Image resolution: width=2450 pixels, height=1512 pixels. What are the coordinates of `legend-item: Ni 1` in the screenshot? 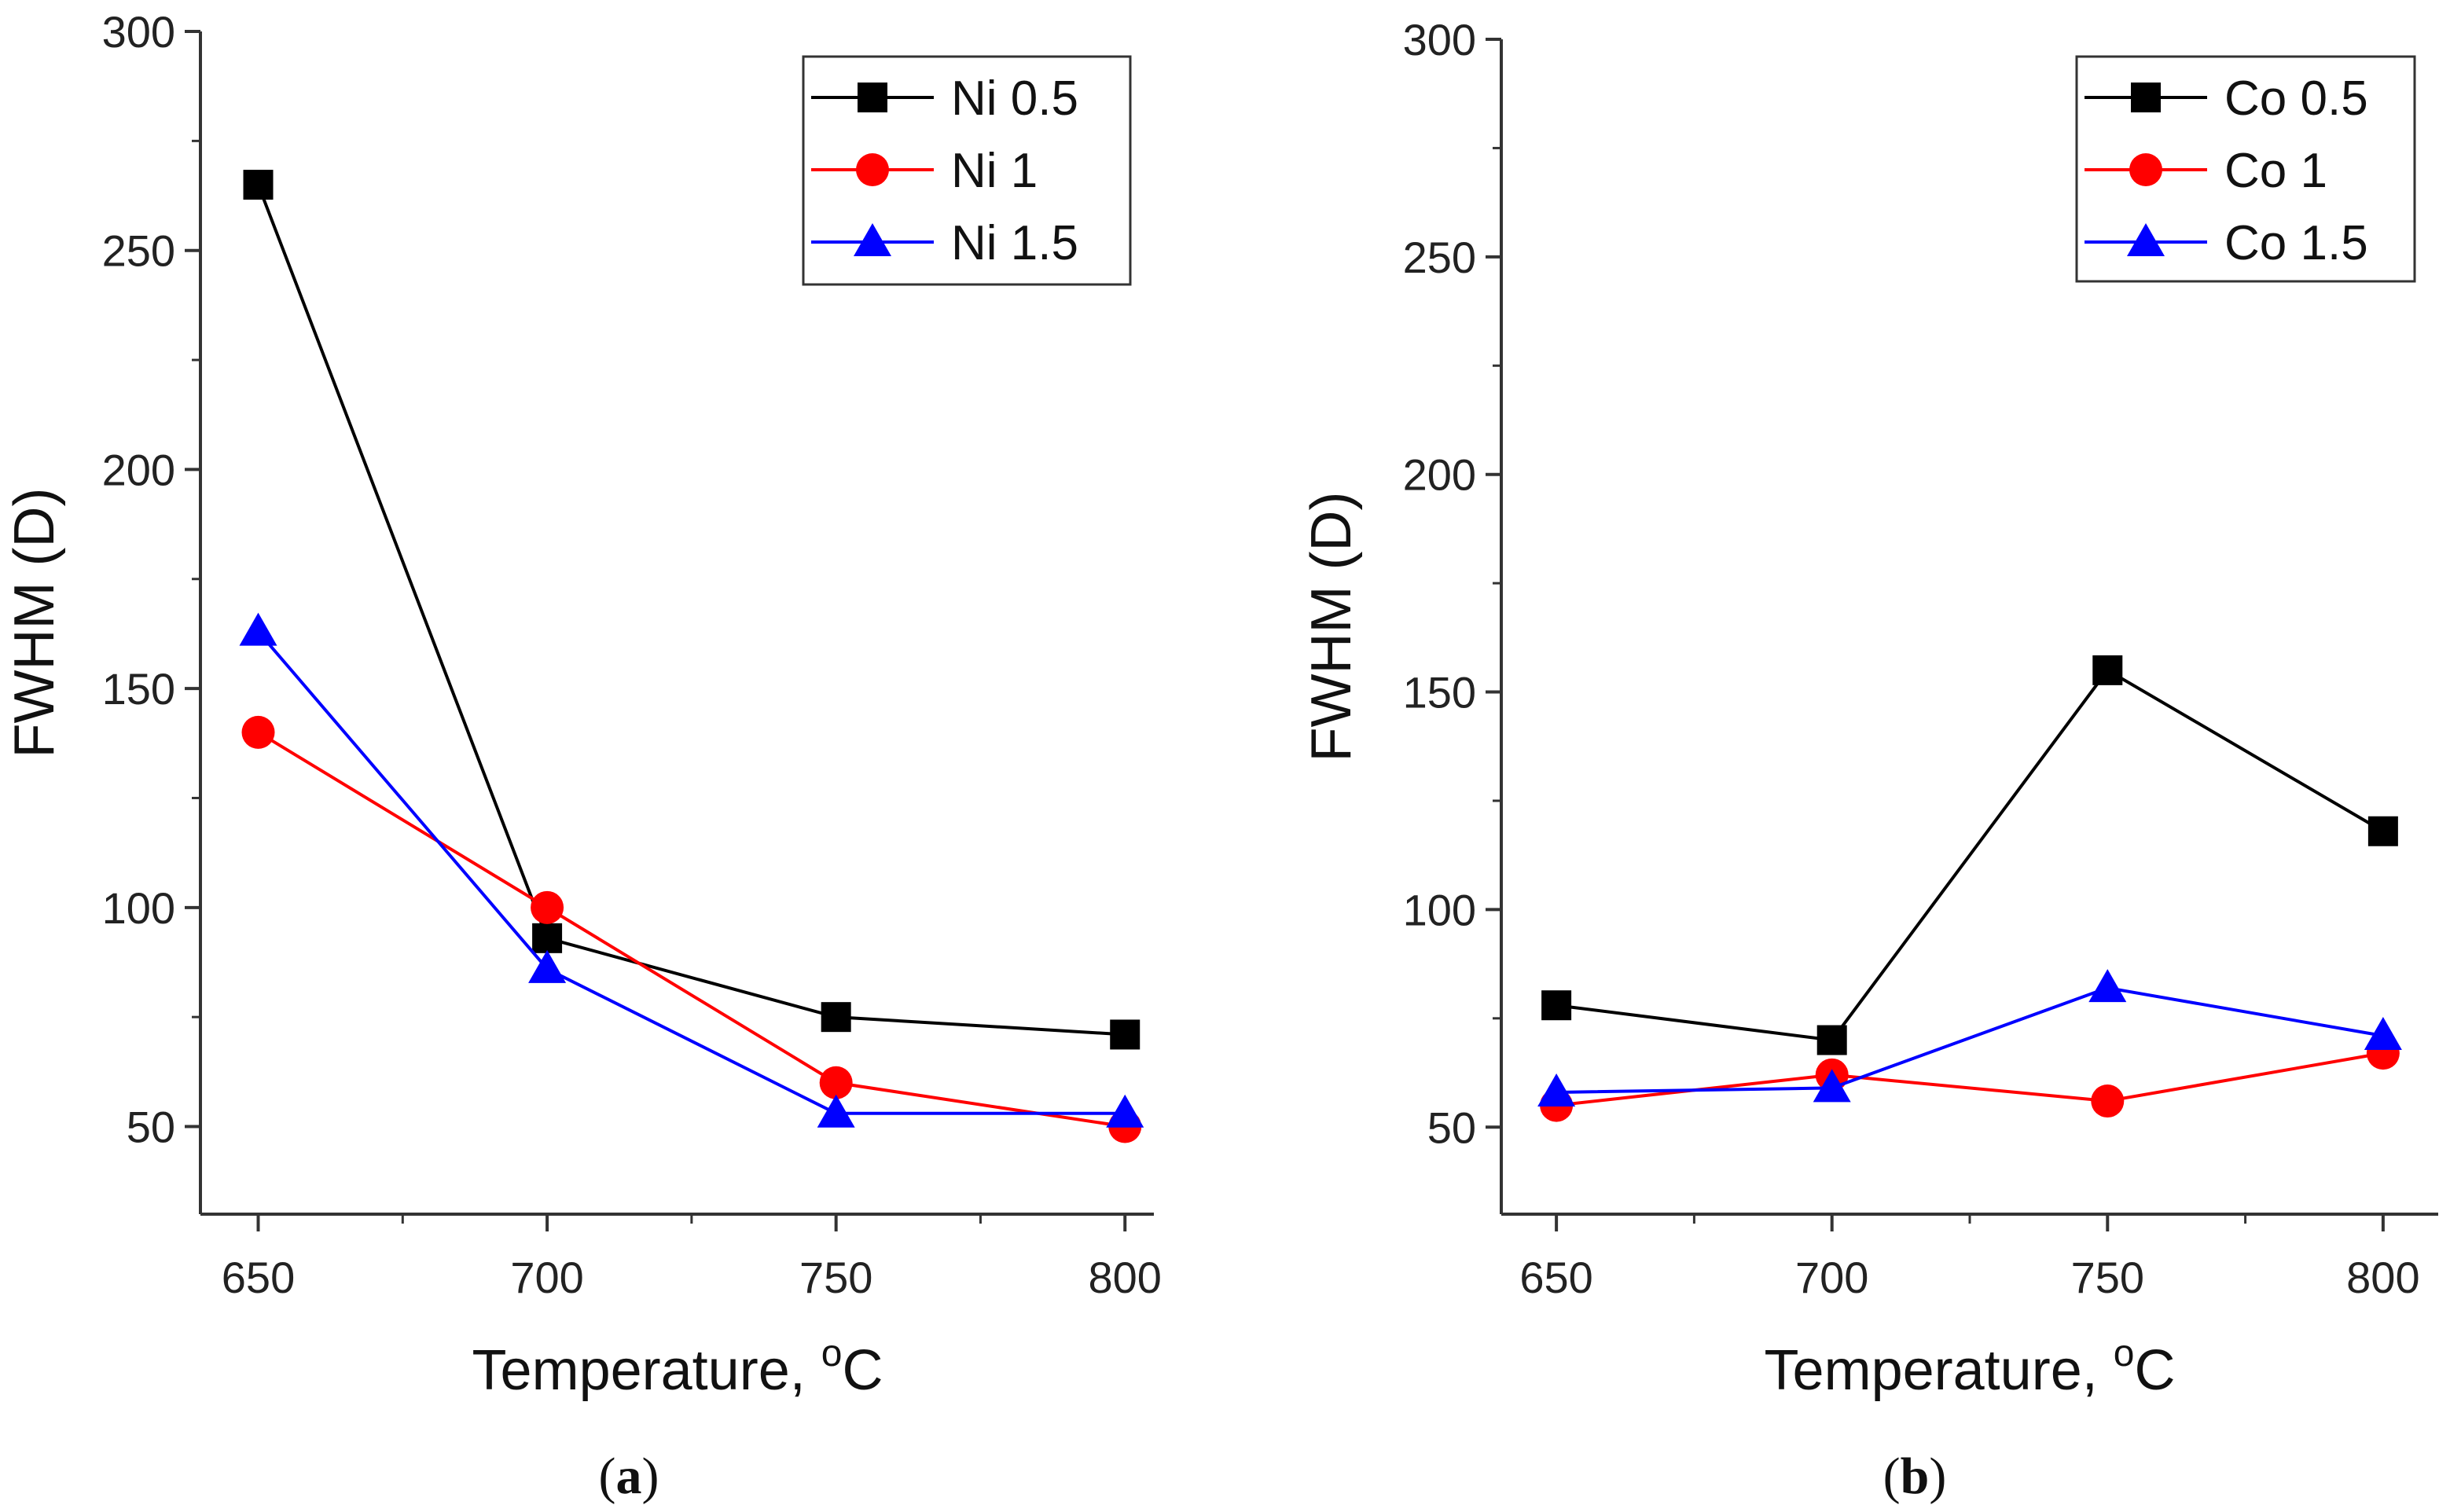 It's located at (924, 171).